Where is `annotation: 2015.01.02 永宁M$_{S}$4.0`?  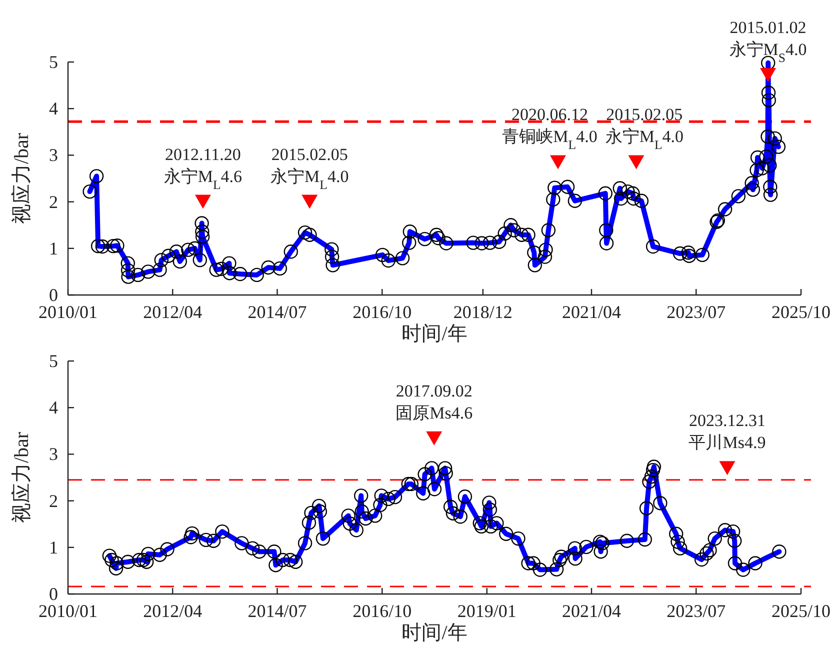 annotation: 2015.01.02 永宁M$_{S}$4.0 is located at coordinates (768, 42).